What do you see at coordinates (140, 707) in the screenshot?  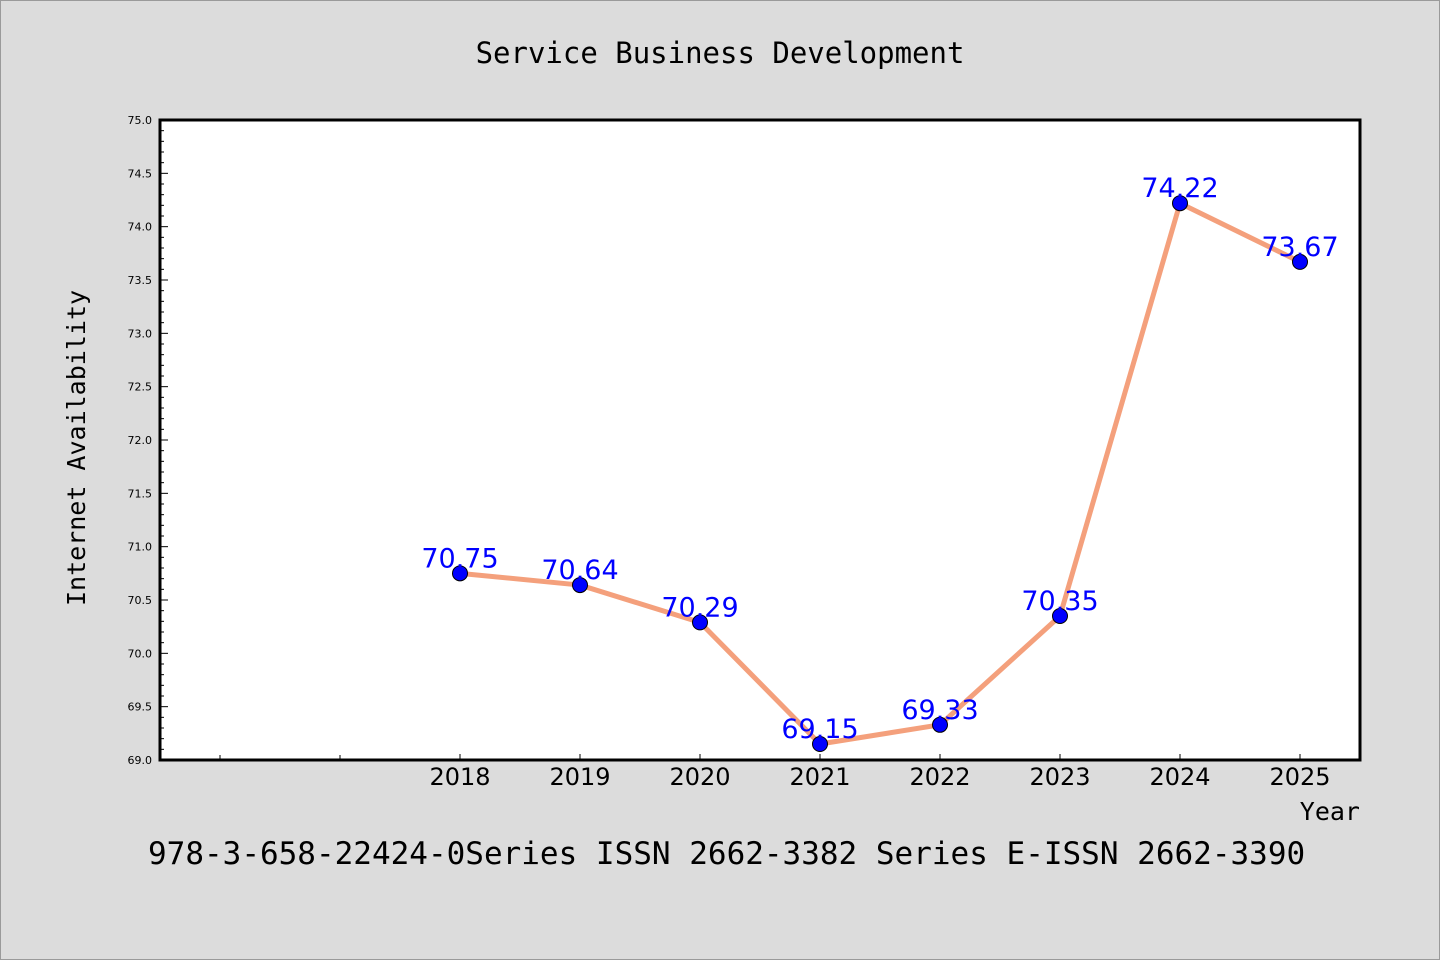 I see `y-tick-label: 69.5` at bounding box center [140, 707].